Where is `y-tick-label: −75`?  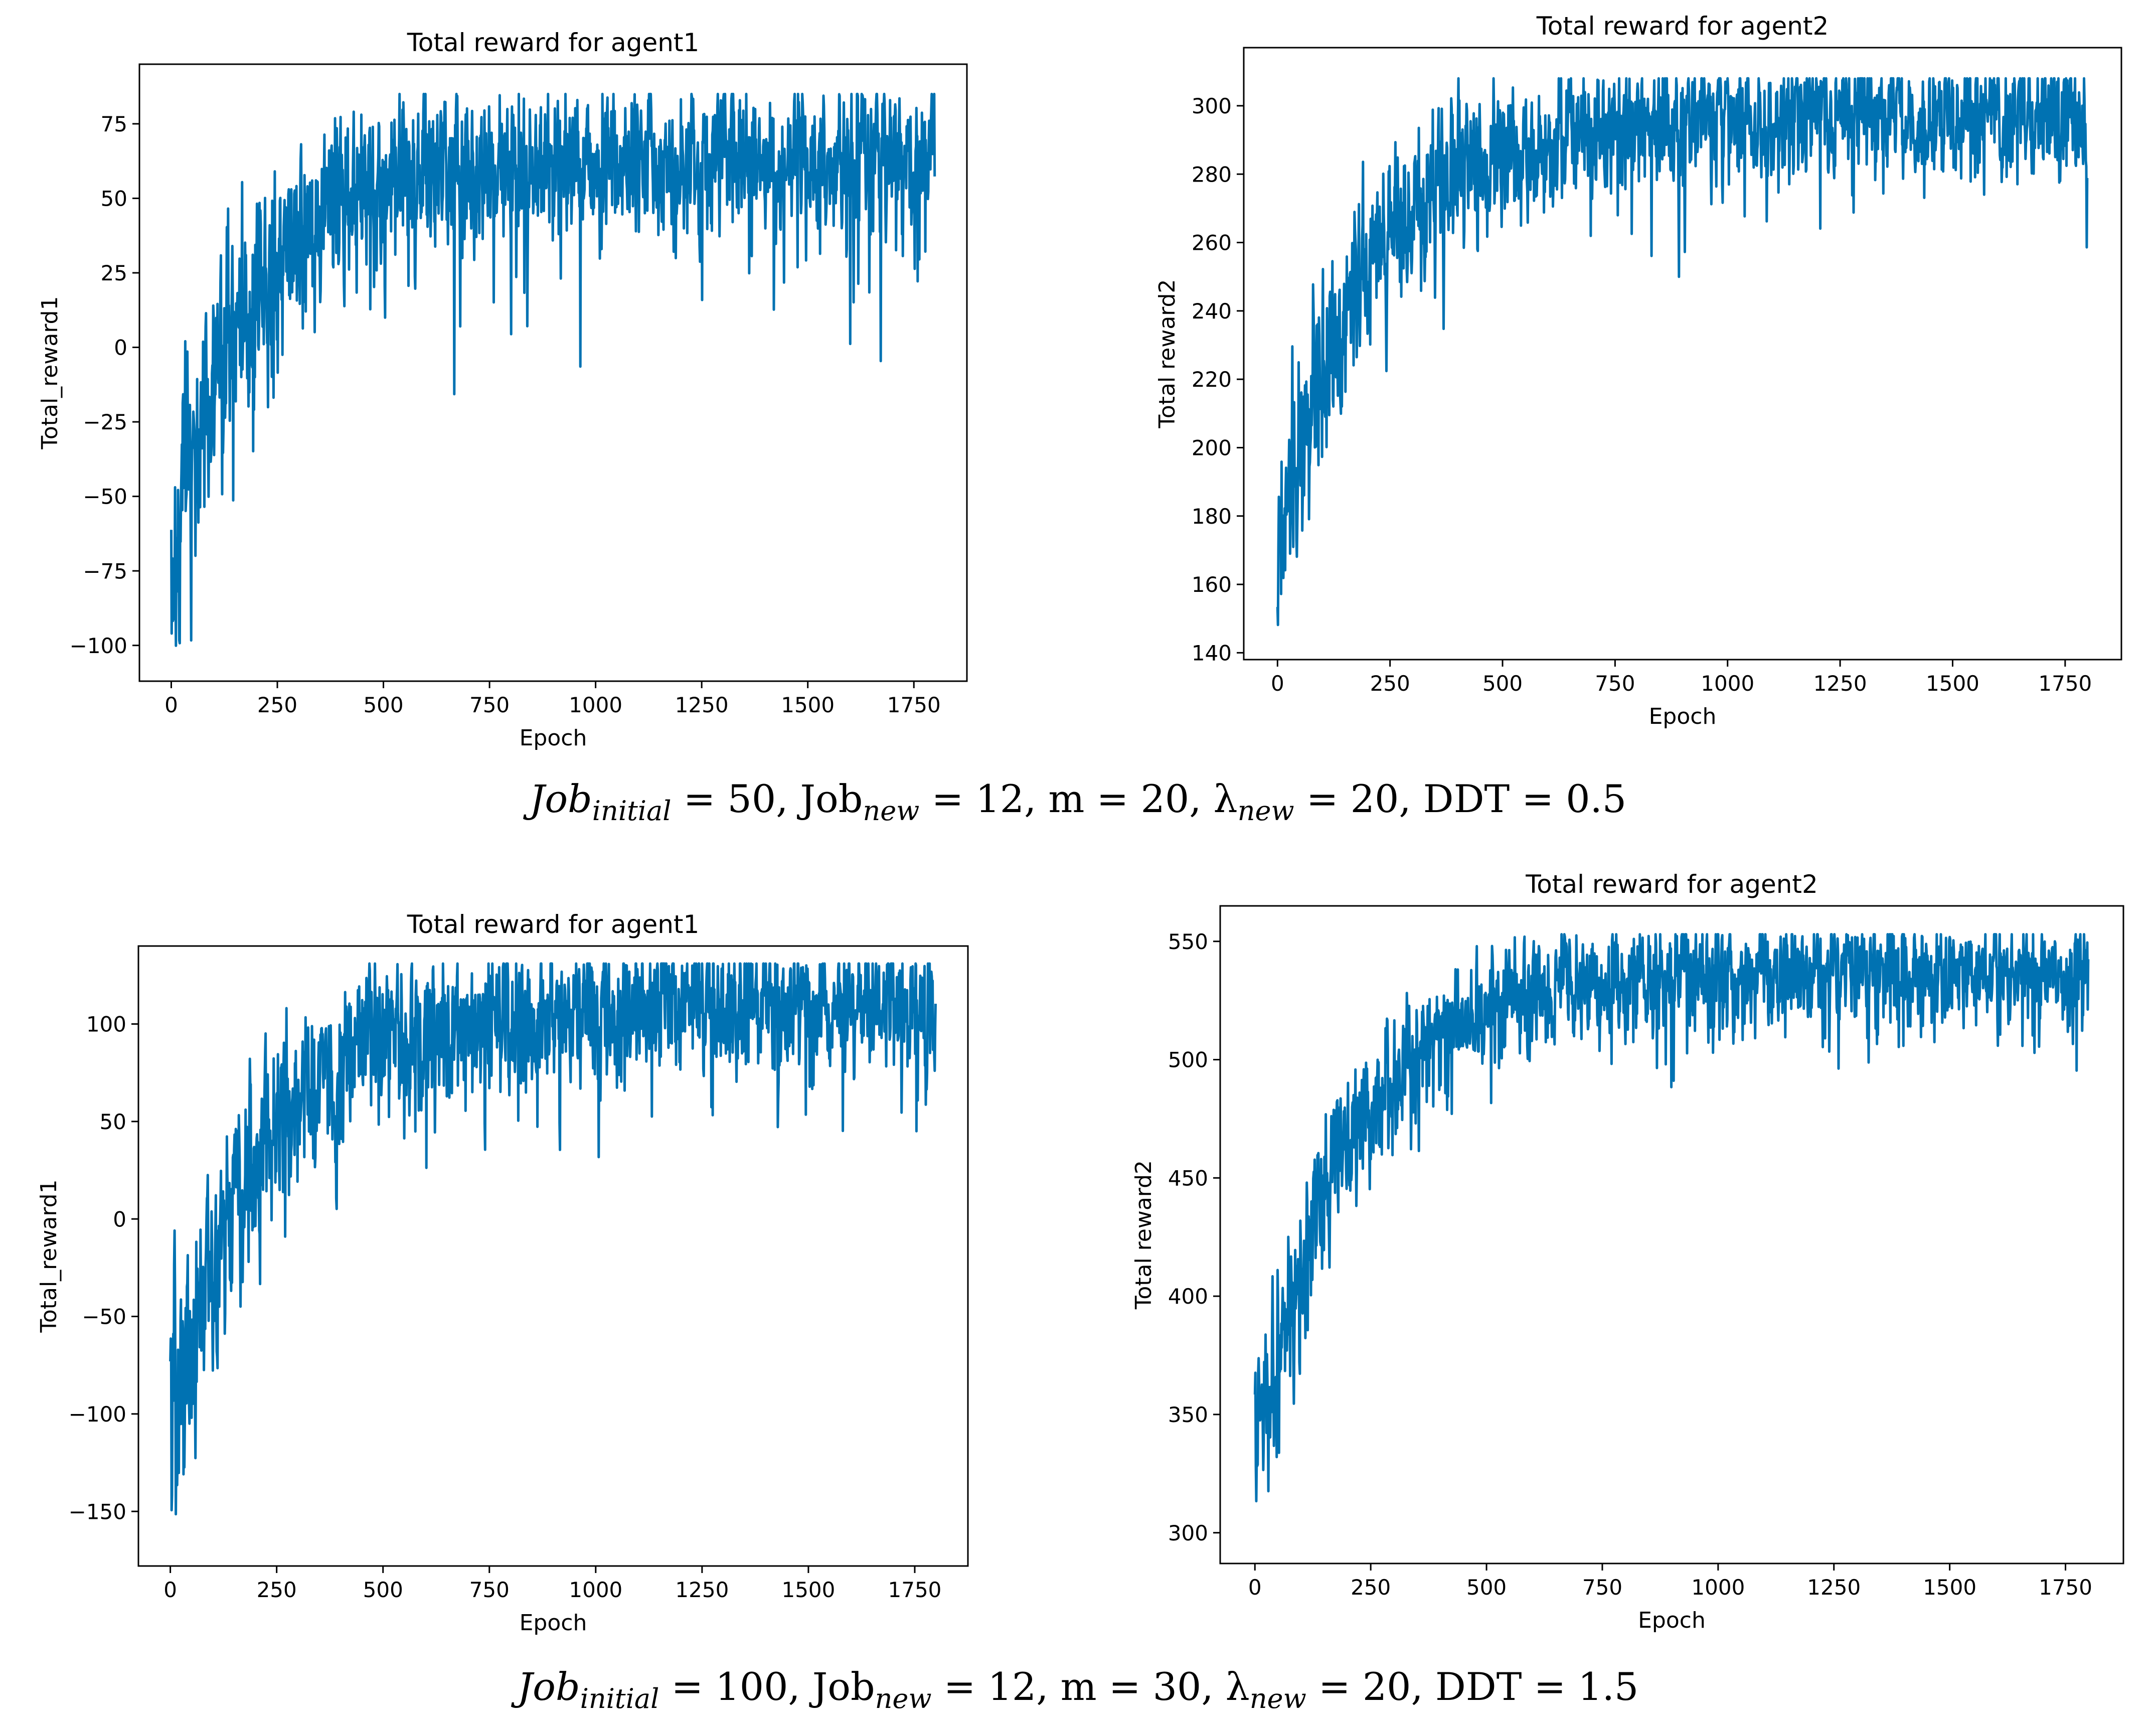 y-tick-label: −75 is located at coordinates (105, 571).